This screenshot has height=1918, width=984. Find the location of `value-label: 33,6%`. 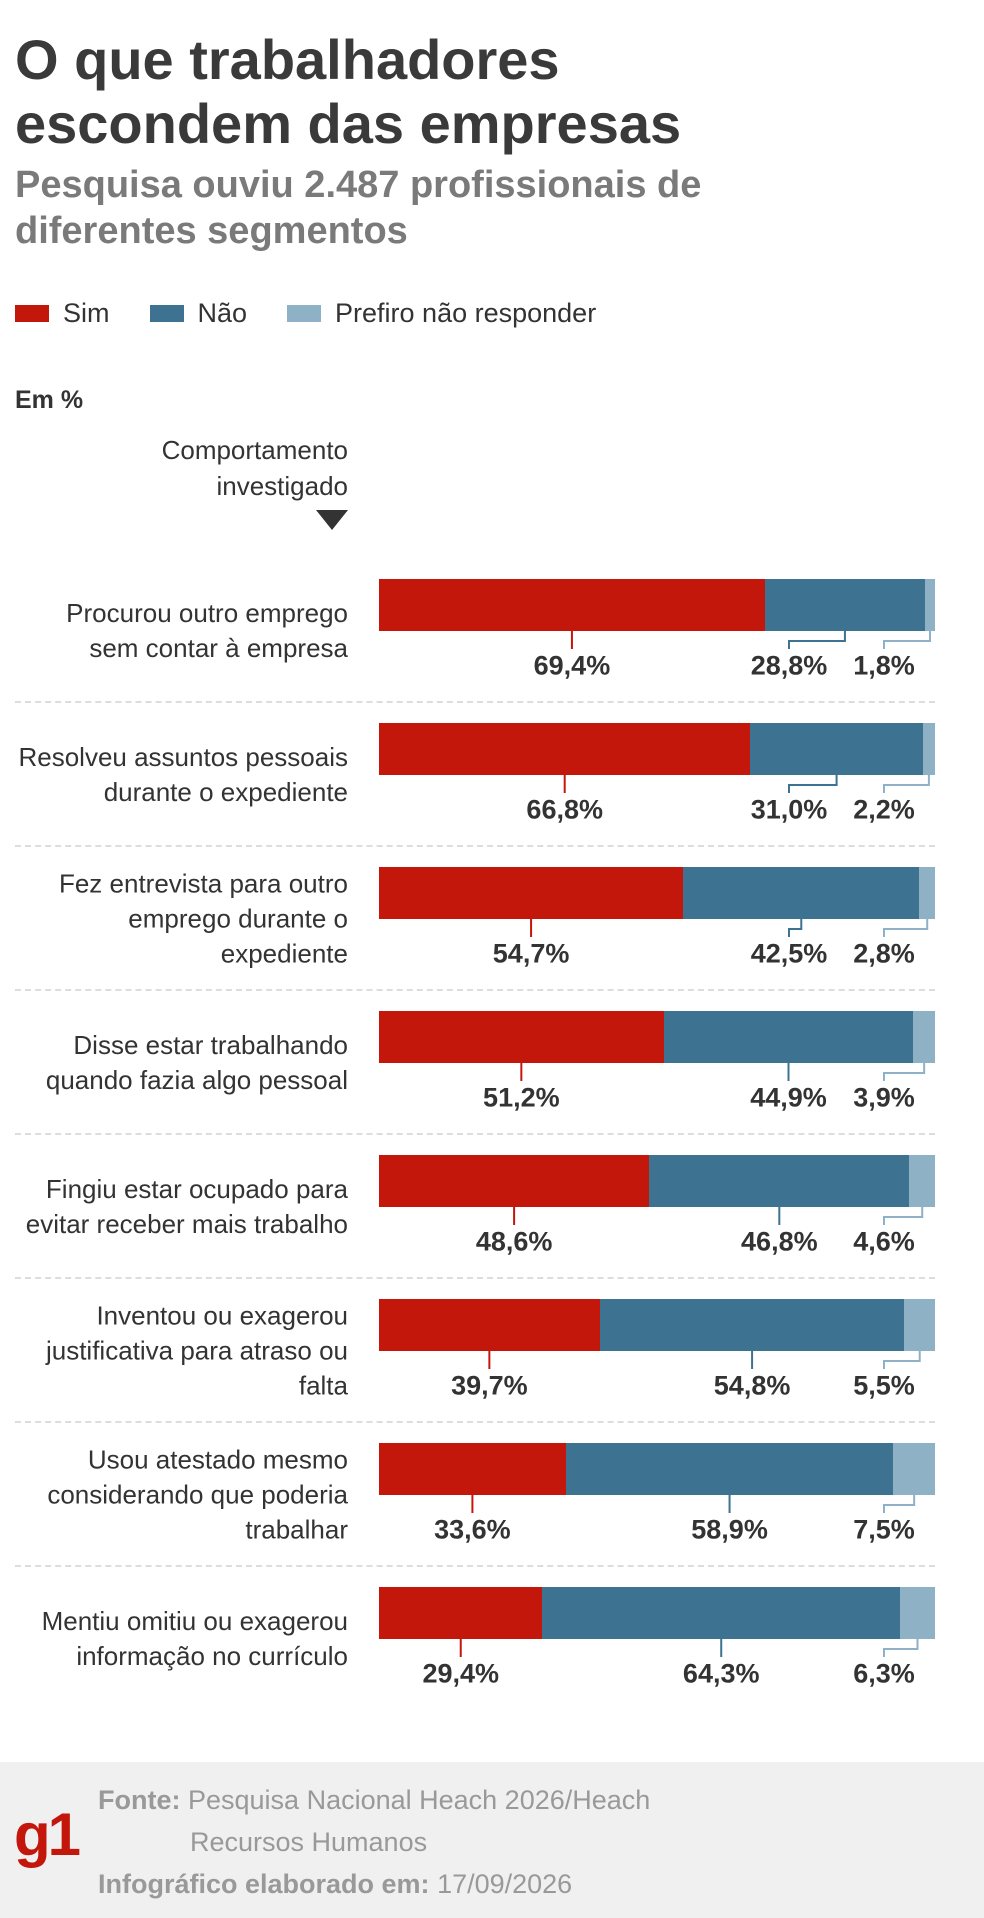

value-label: 33,6% is located at coordinates (472, 1529).